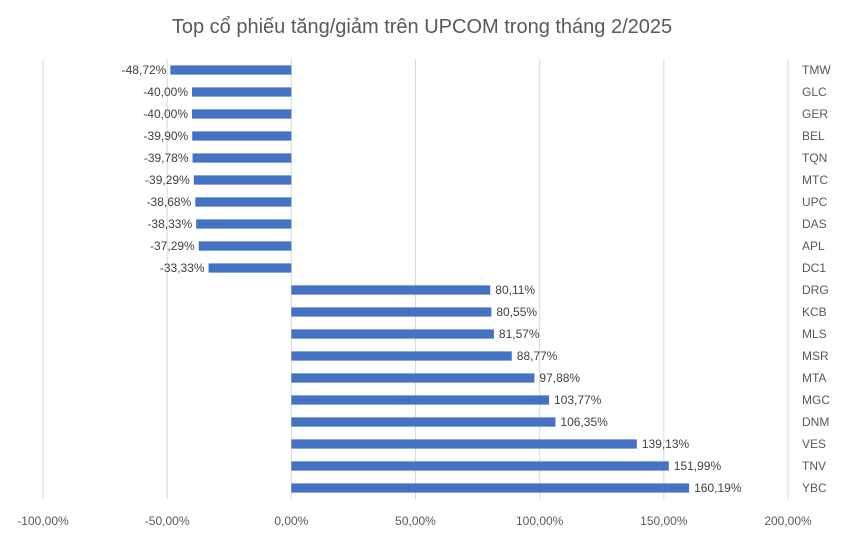 The width and height of the screenshot is (845, 536). Describe the element at coordinates (480, 466) in the screenshot. I see `bar-tnv` at that location.